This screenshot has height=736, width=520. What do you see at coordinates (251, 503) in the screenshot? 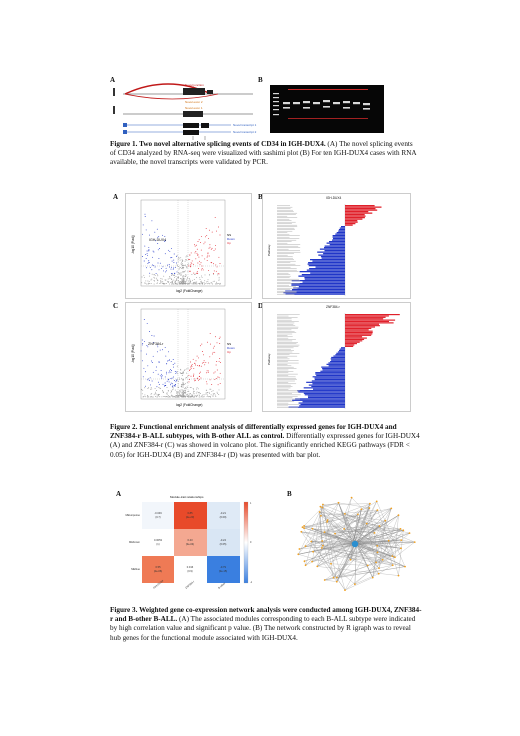
I see `svg-text: 1` at bounding box center [251, 503].